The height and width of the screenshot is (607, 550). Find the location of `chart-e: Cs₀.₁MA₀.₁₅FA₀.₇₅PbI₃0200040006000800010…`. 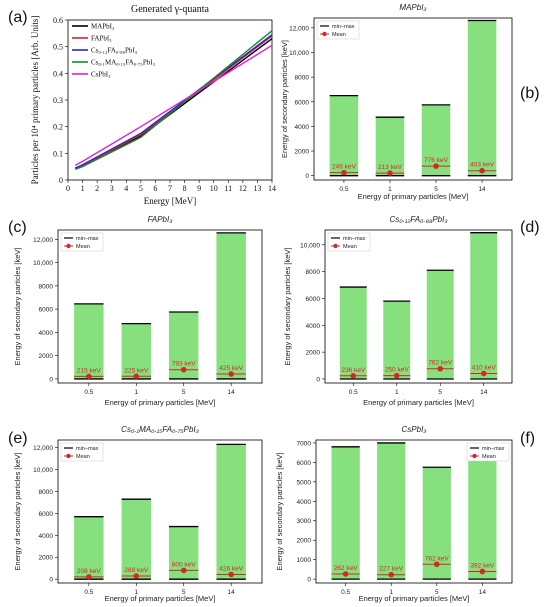

chart-e: Cs₀.₁MA₀.₁₅FA₀.₇₅PbI₃0200040006000800010… is located at coordinates (138, 514).